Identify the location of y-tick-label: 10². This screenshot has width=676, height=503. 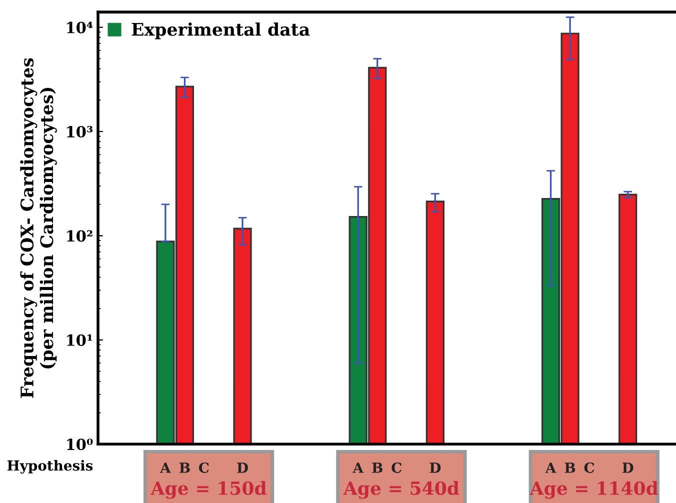
(79, 236).